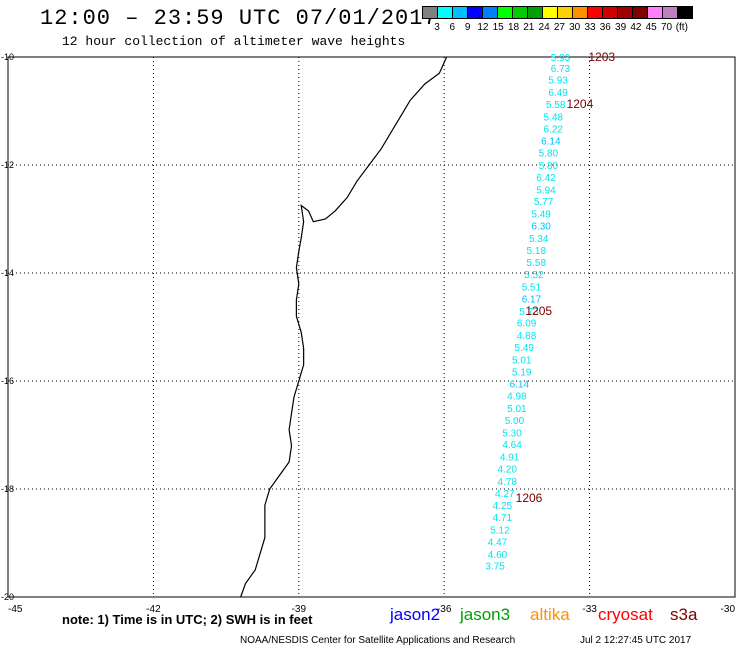 Image resolution: width=740 pixels, height=650 pixels. I want to click on colorbar-tick: 39, so click(621, 27).